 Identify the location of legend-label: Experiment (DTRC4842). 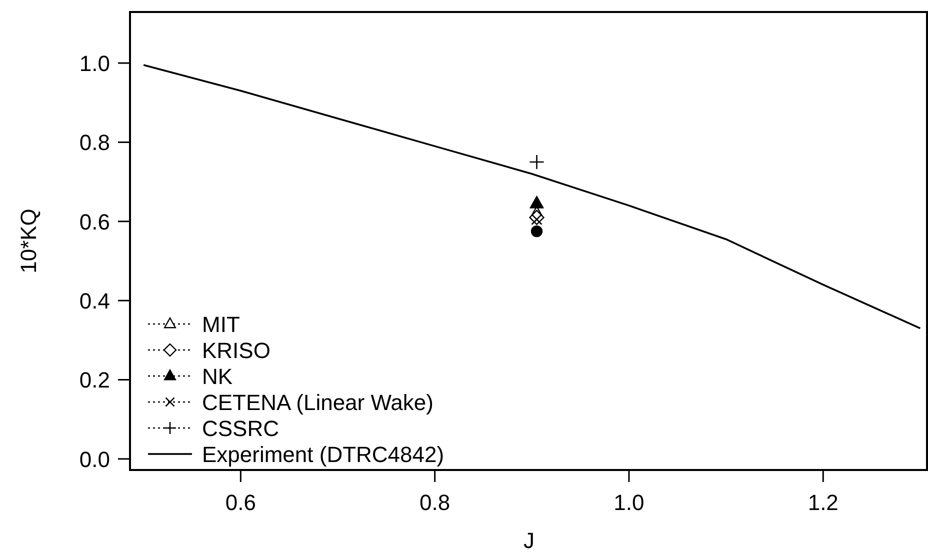
(323, 454).